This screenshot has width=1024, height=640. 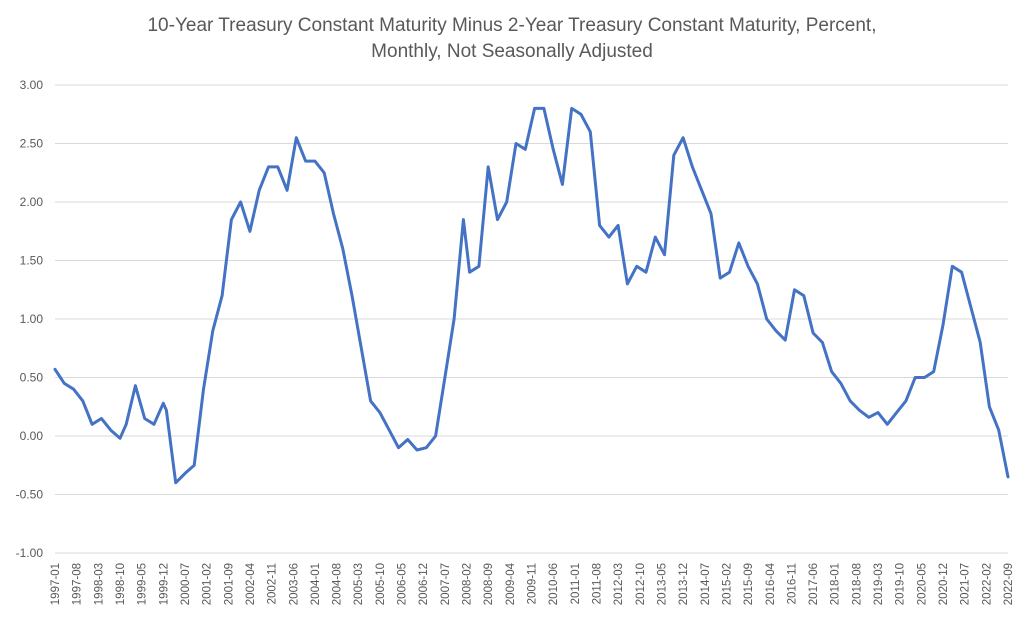 I want to click on x-tick-label: 2012-10, so click(x=641, y=584).